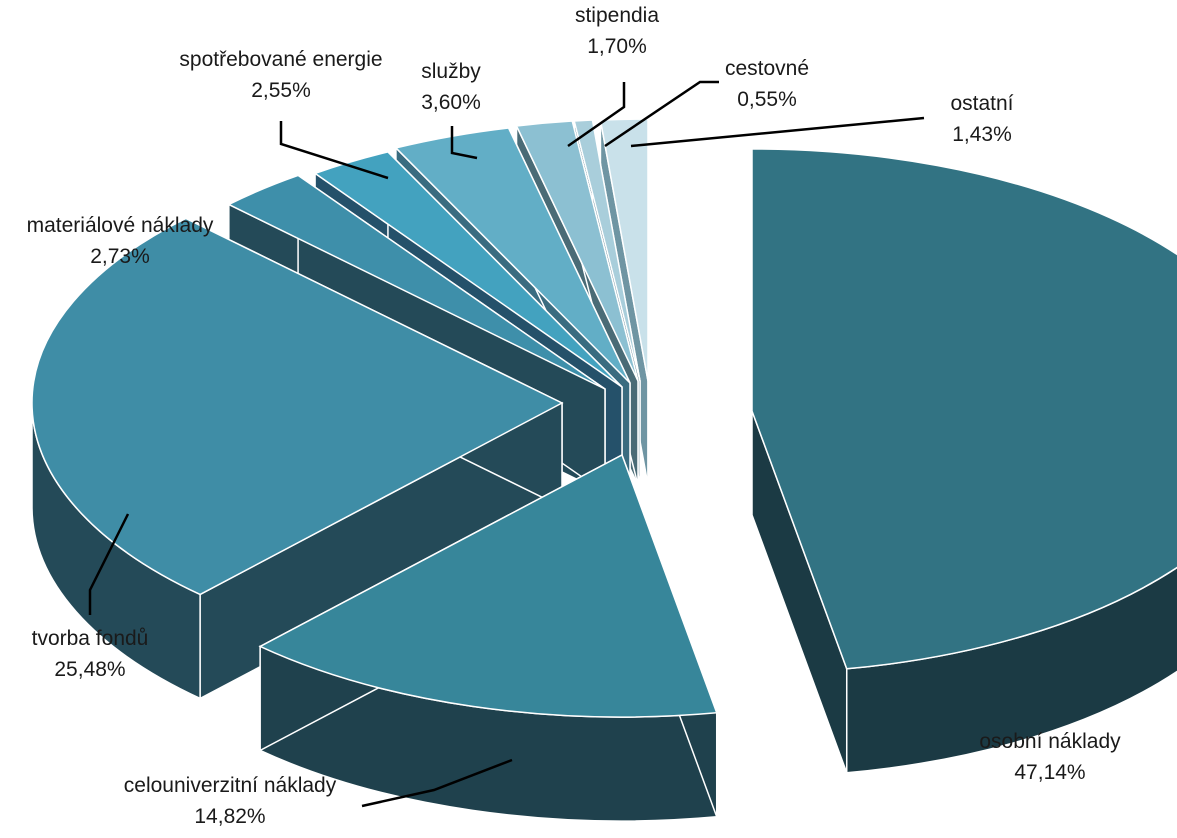 This screenshot has height=838, width=1177. Describe the element at coordinates (280, 59) in the screenshot. I see `data-label-category: spotřebované energie` at that location.